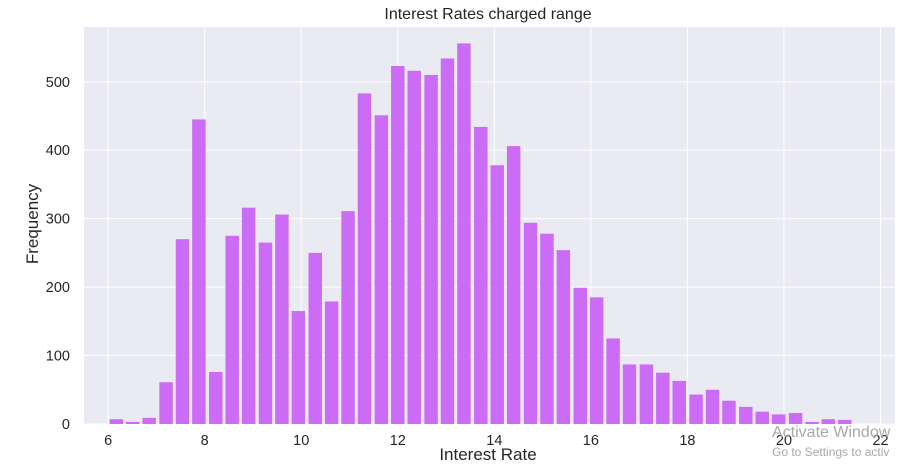 The width and height of the screenshot is (908, 472). I want to click on y-tick-label: 0, so click(66, 425).